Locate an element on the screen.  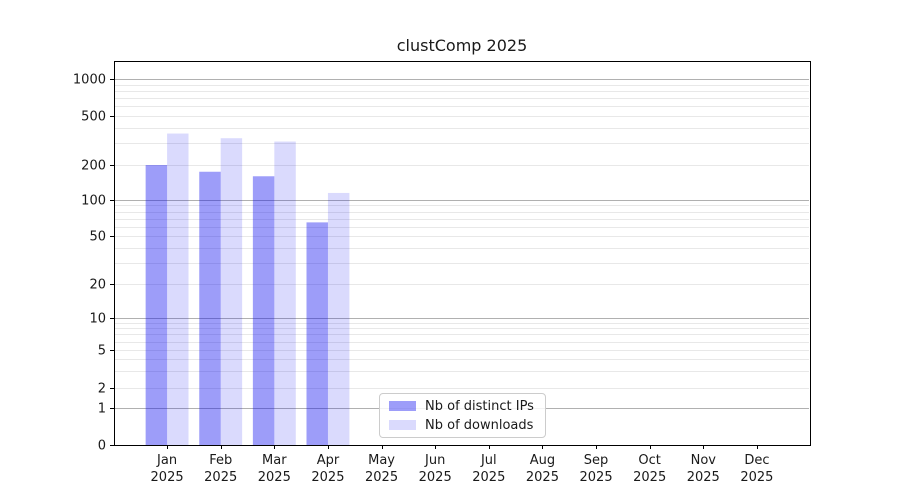
x-tick-label-nov: Nov is located at coordinates (704, 460).